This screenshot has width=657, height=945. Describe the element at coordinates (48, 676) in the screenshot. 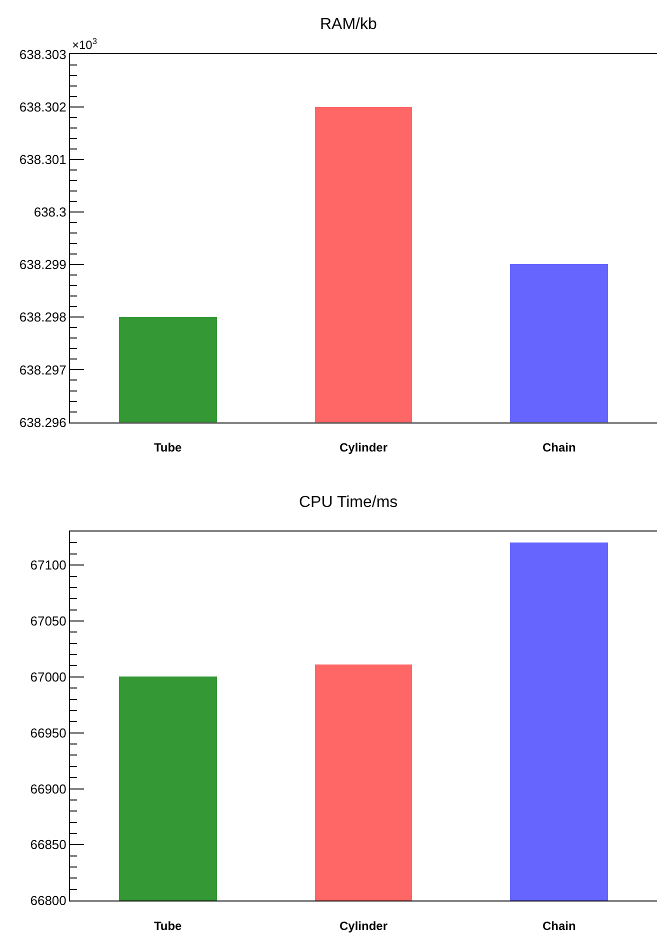

I see `y-tick-label: 67000` at that location.